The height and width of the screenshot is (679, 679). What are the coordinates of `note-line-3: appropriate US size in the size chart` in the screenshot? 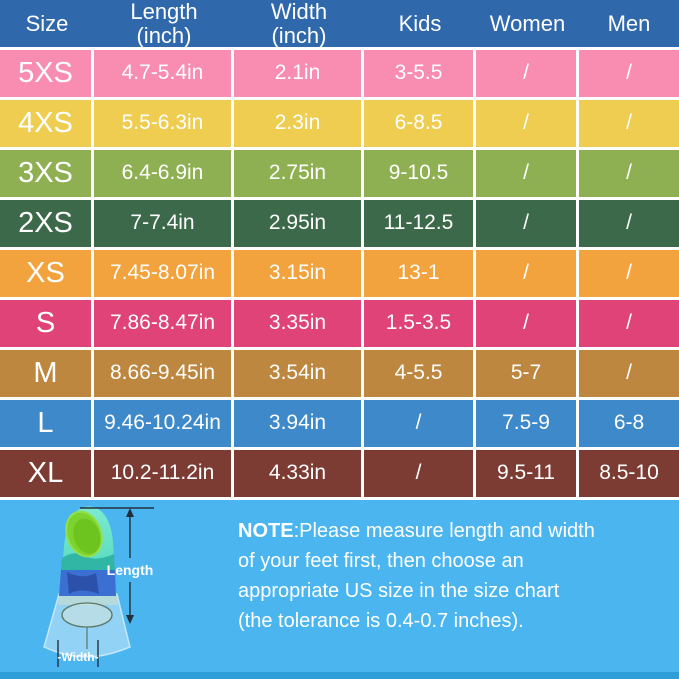 It's located at (399, 591).